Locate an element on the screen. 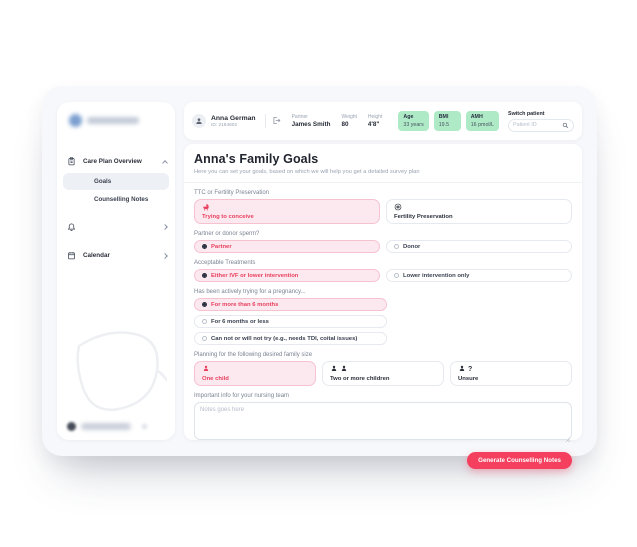 This screenshot has width=637, height=547. bmi-badge-value: 19.5 is located at coordinates (444, 124).